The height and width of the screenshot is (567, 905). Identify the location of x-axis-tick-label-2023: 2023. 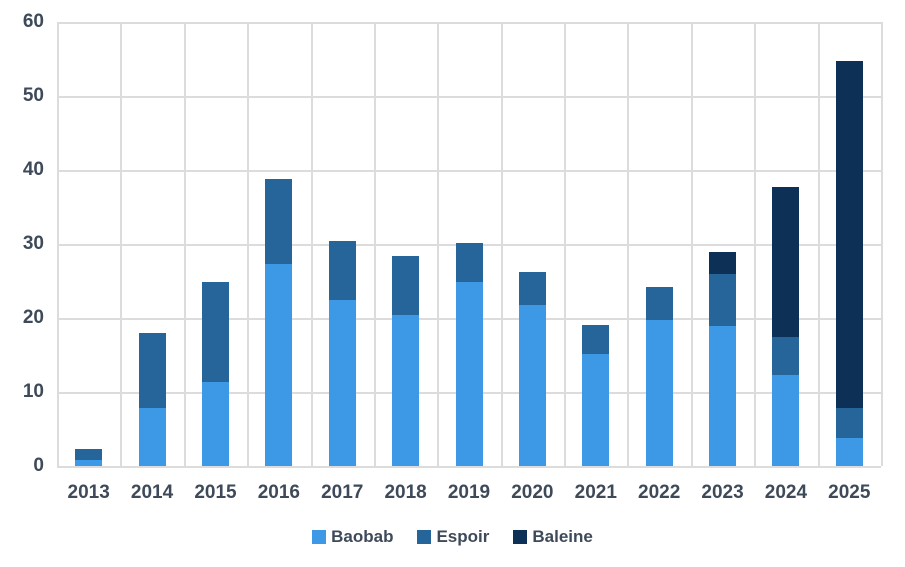
(722, 492).